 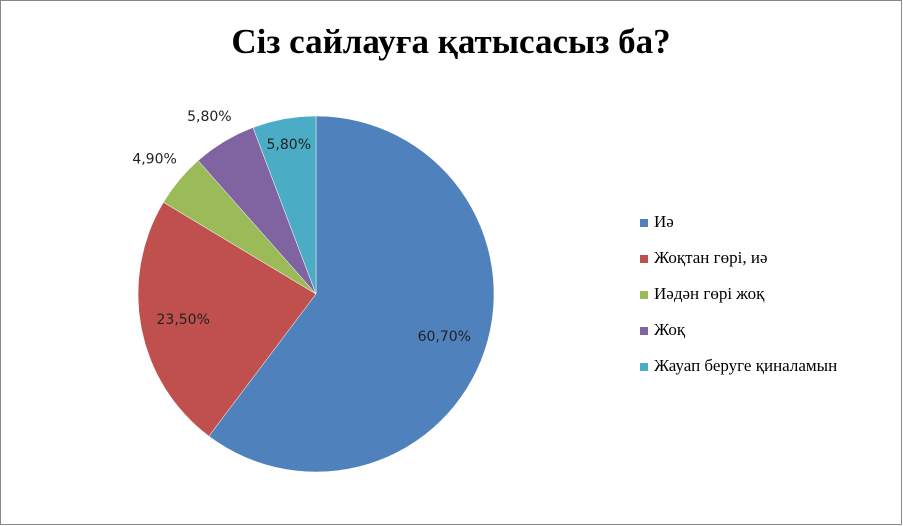 What do you see at coordinates (450, 41) in the screenshot?
I see `chart-title: Сіз сайлауға қатысасыз ба?` at bounding box center [450, 41].